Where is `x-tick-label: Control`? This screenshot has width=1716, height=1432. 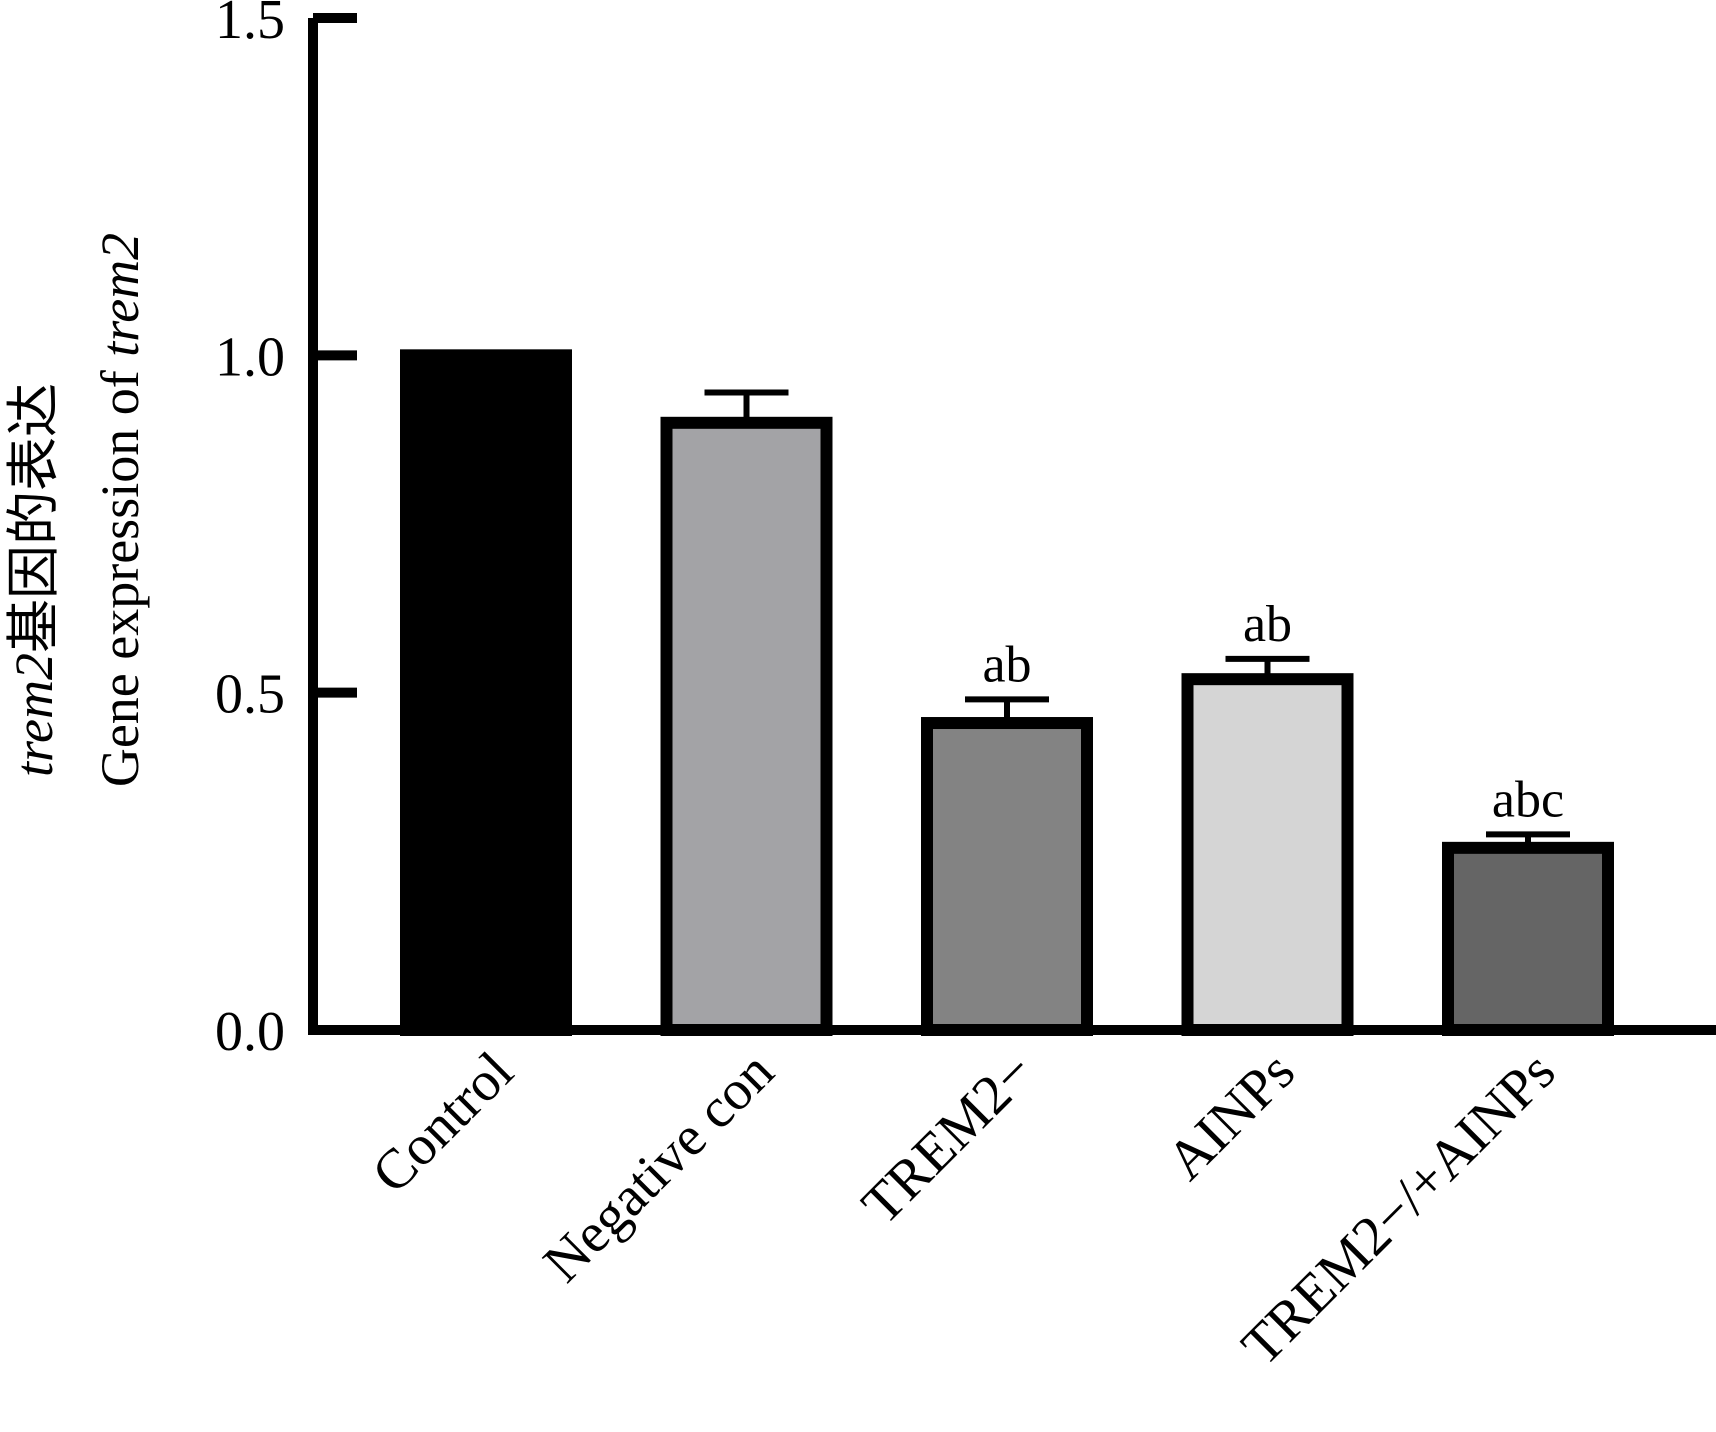 x-tick-label: Control is located at coordinates (442, 1122).